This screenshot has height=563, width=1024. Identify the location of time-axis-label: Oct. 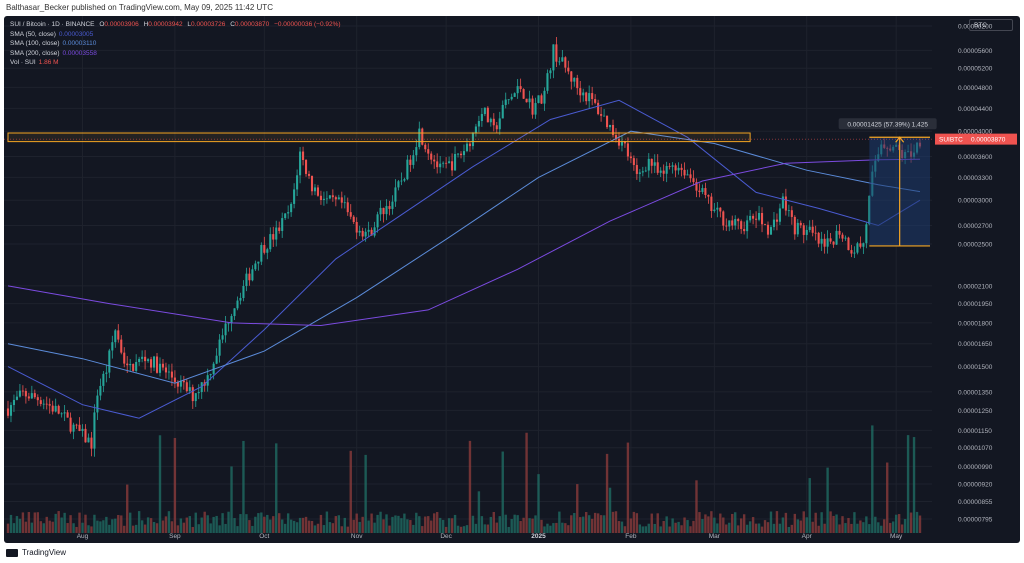
(264, 536).